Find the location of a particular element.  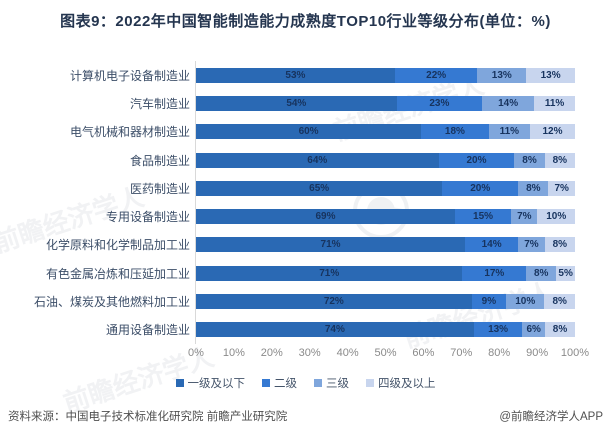

x-tick-label: 100% is located at coordinates (575, 353).